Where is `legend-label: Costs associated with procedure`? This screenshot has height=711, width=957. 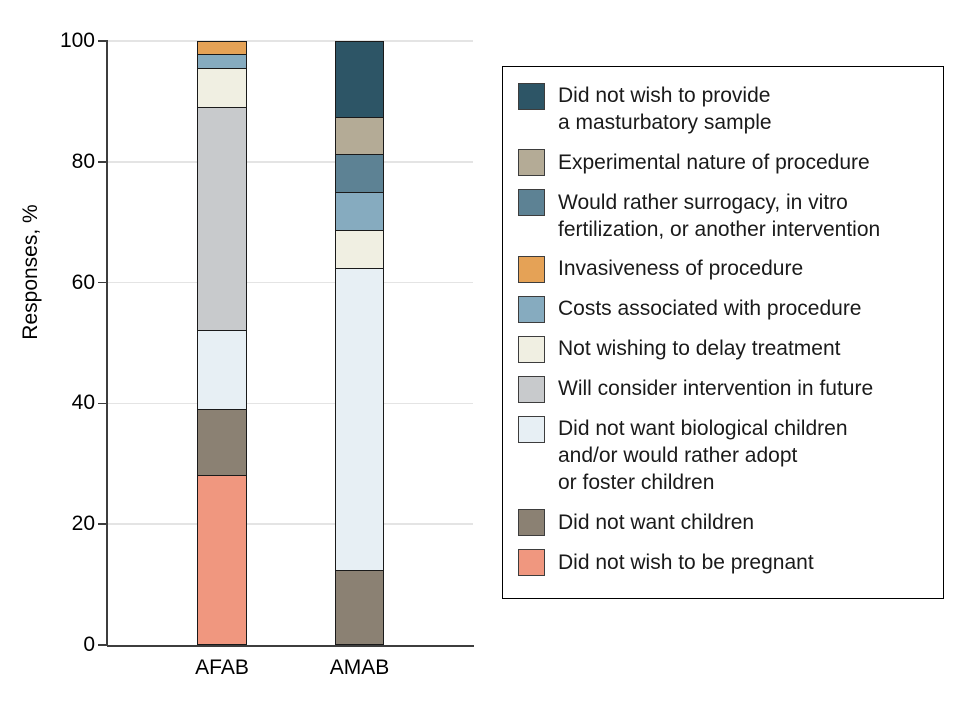
legend-label: Costs associated with procedure is located at coordinates (710, 308).